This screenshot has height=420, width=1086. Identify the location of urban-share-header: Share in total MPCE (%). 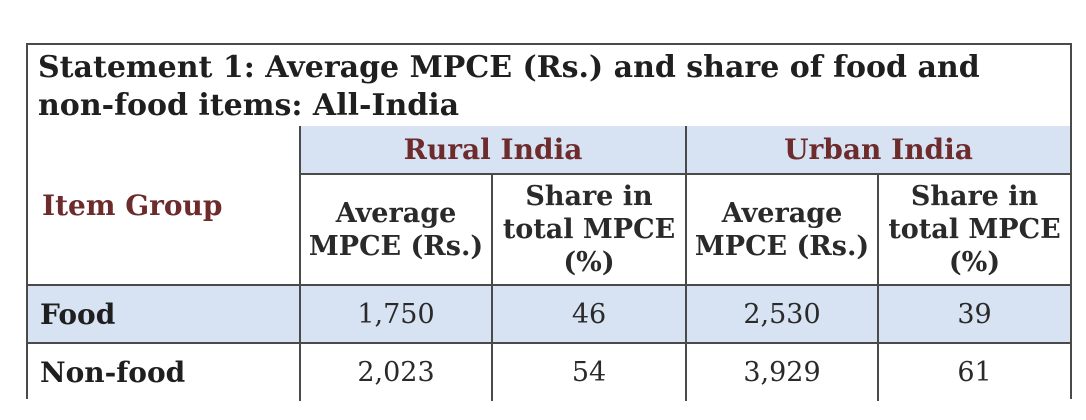
(973, 229).